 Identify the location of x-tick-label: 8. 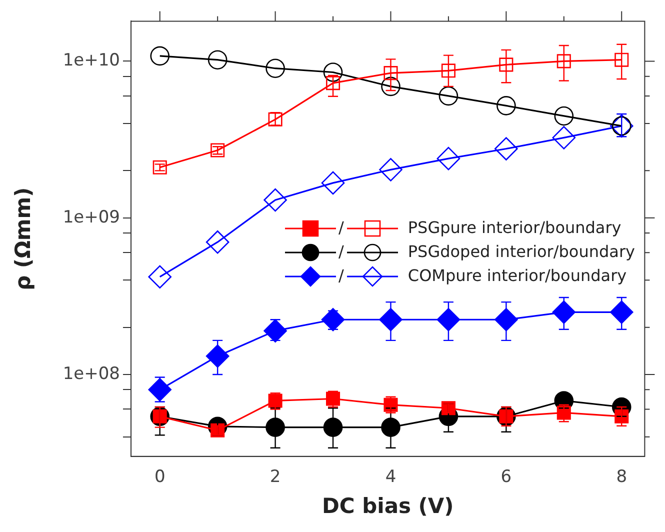
(622, 477).